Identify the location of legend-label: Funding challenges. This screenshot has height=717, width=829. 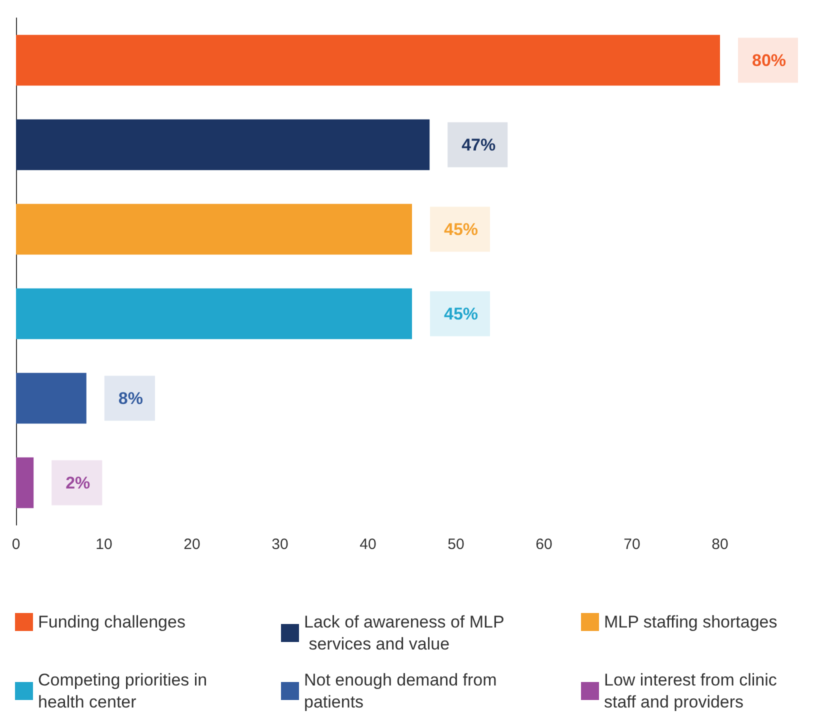
(112, 622).